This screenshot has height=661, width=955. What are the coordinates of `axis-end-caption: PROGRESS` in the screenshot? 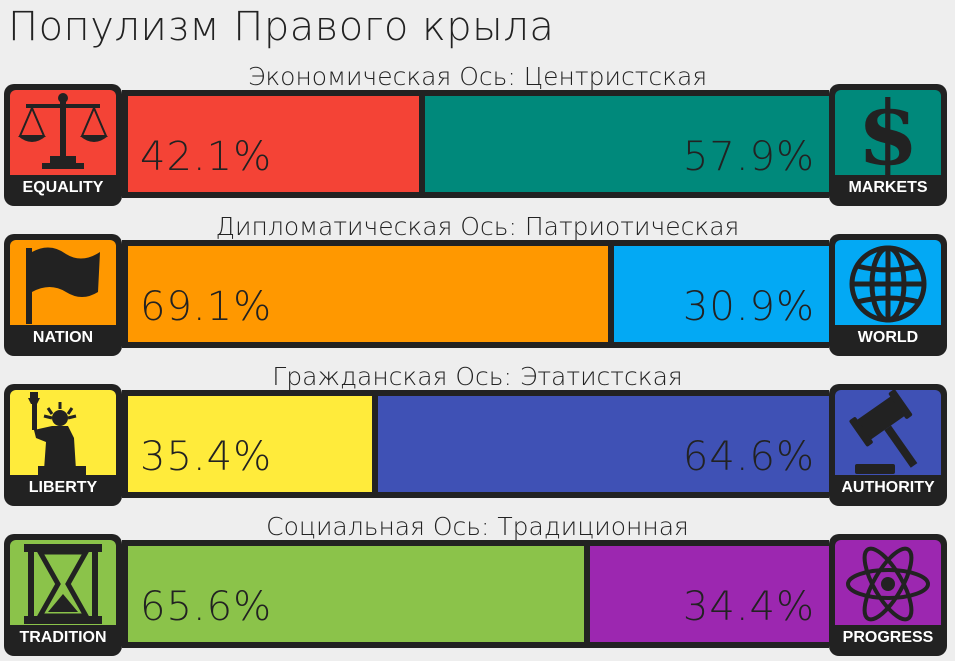 It's located at (888, 637).